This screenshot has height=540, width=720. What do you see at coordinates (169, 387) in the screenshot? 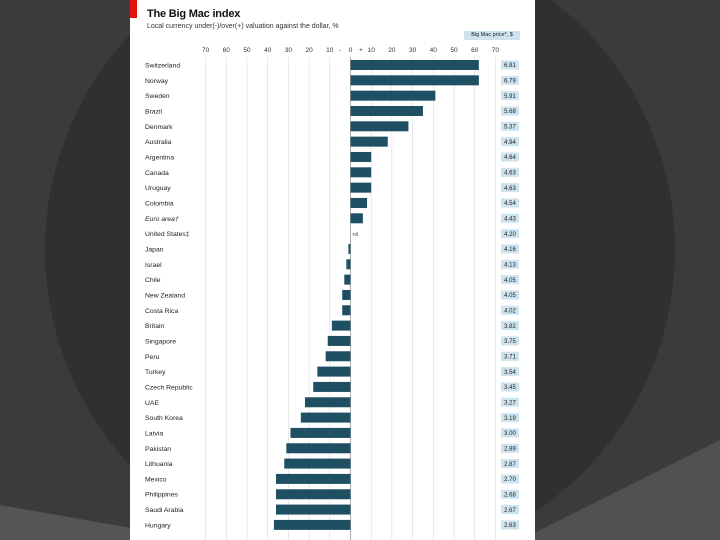
I see `country-label: Czech Republic` at bounding box center [169, 387].